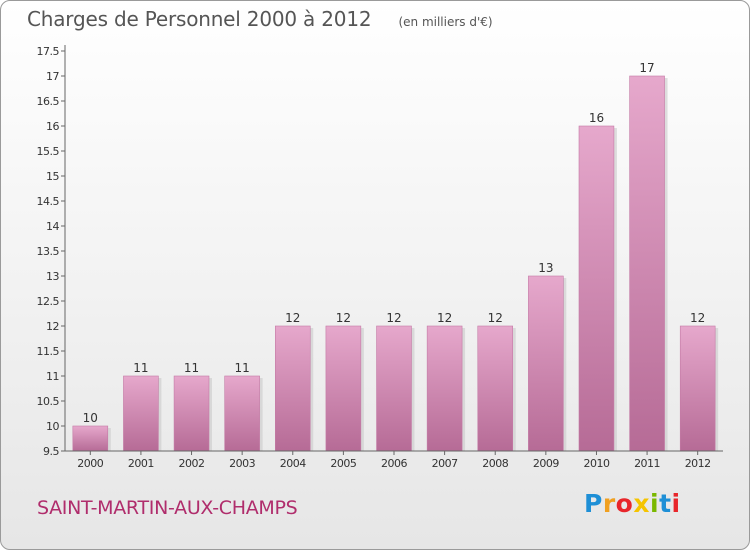  What do you see at coordinates (52, 226) in the screenshot?
I see `y-tick-label: 14` at bounding box center [52, 226].